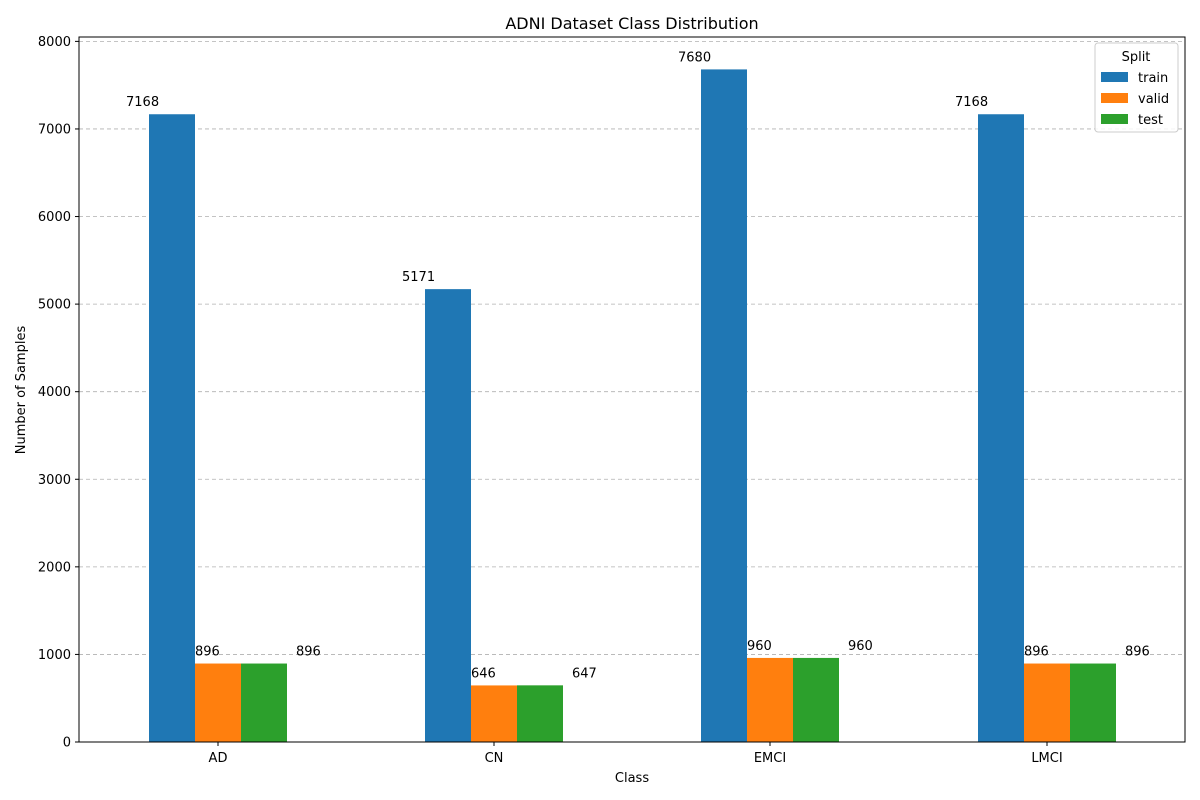 This screenshot has height=800, width=1200. I want to click on bar-test-AD, so click(264, 702).